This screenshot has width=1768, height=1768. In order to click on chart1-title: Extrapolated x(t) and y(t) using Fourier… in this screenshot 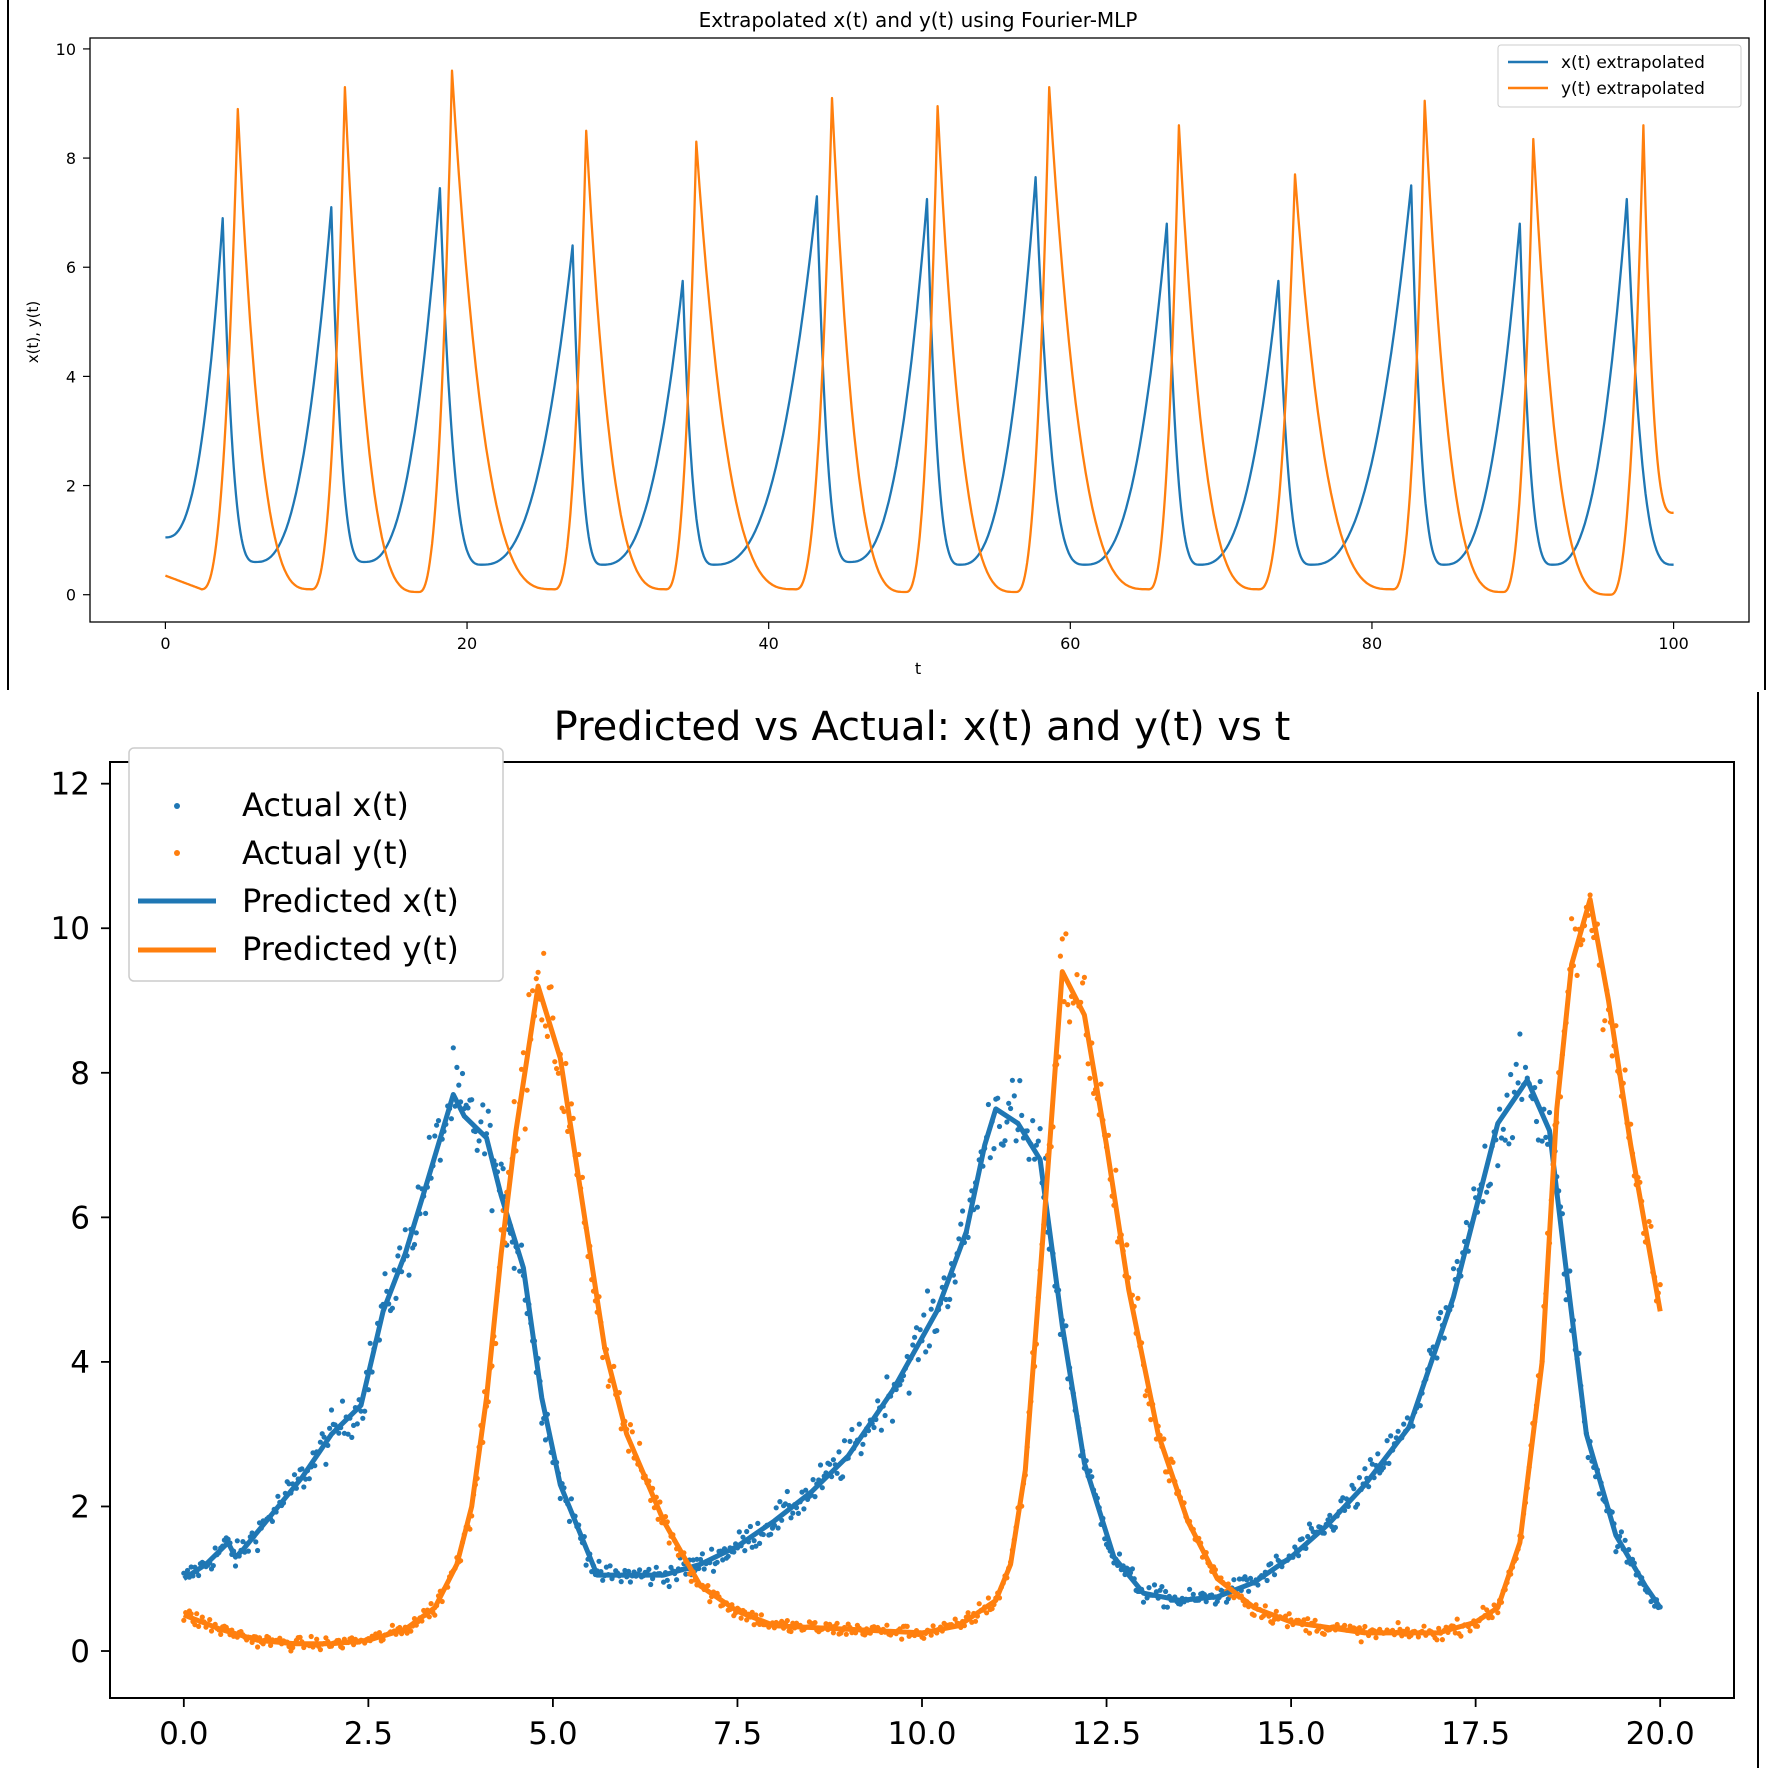, I will do `click(918, 20)`.